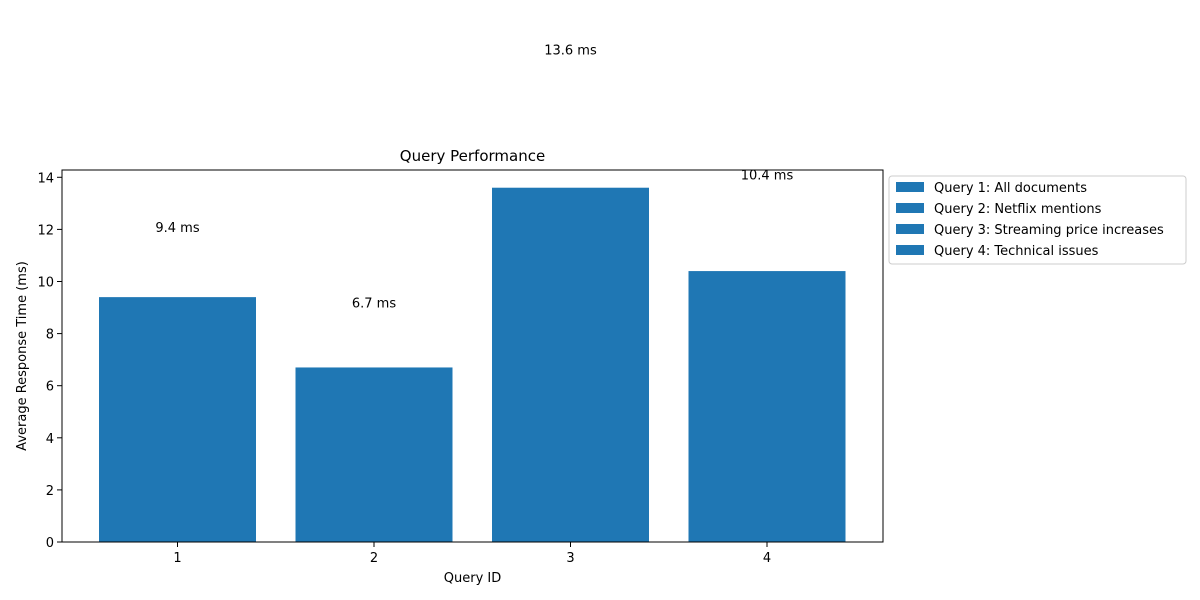  What do you see at coordinates (1049, 230) in the screenshot?
I see `legend-entry-3: Query 3: Streaming price increases` at bounding box center [1049, 230].